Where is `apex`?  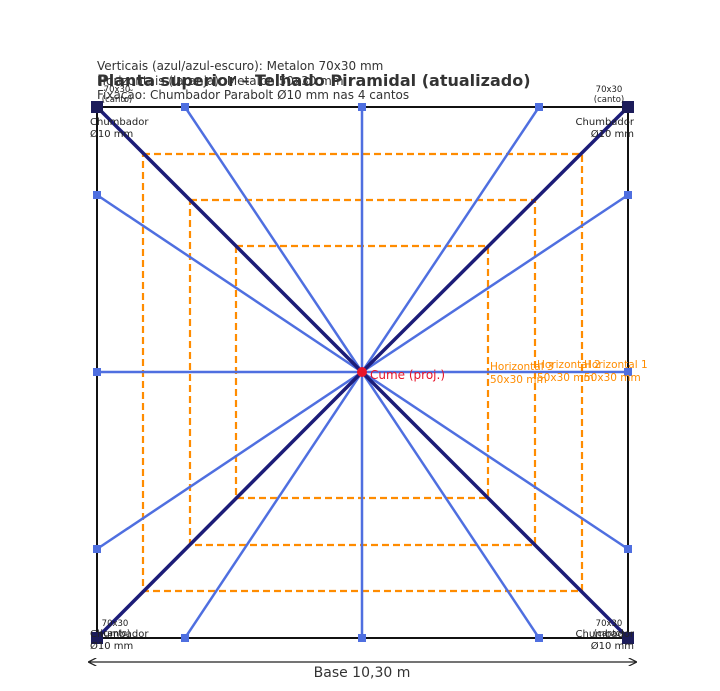
apex is located at coordinates (362, 372).